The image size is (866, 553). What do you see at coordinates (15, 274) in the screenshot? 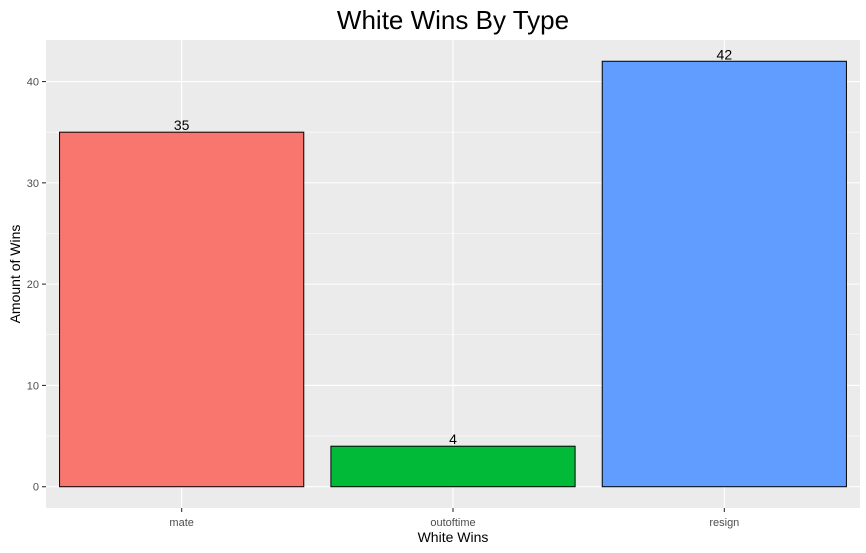
I see `y-axis-title: Amount of Wins` at bounding box center [15, 274].